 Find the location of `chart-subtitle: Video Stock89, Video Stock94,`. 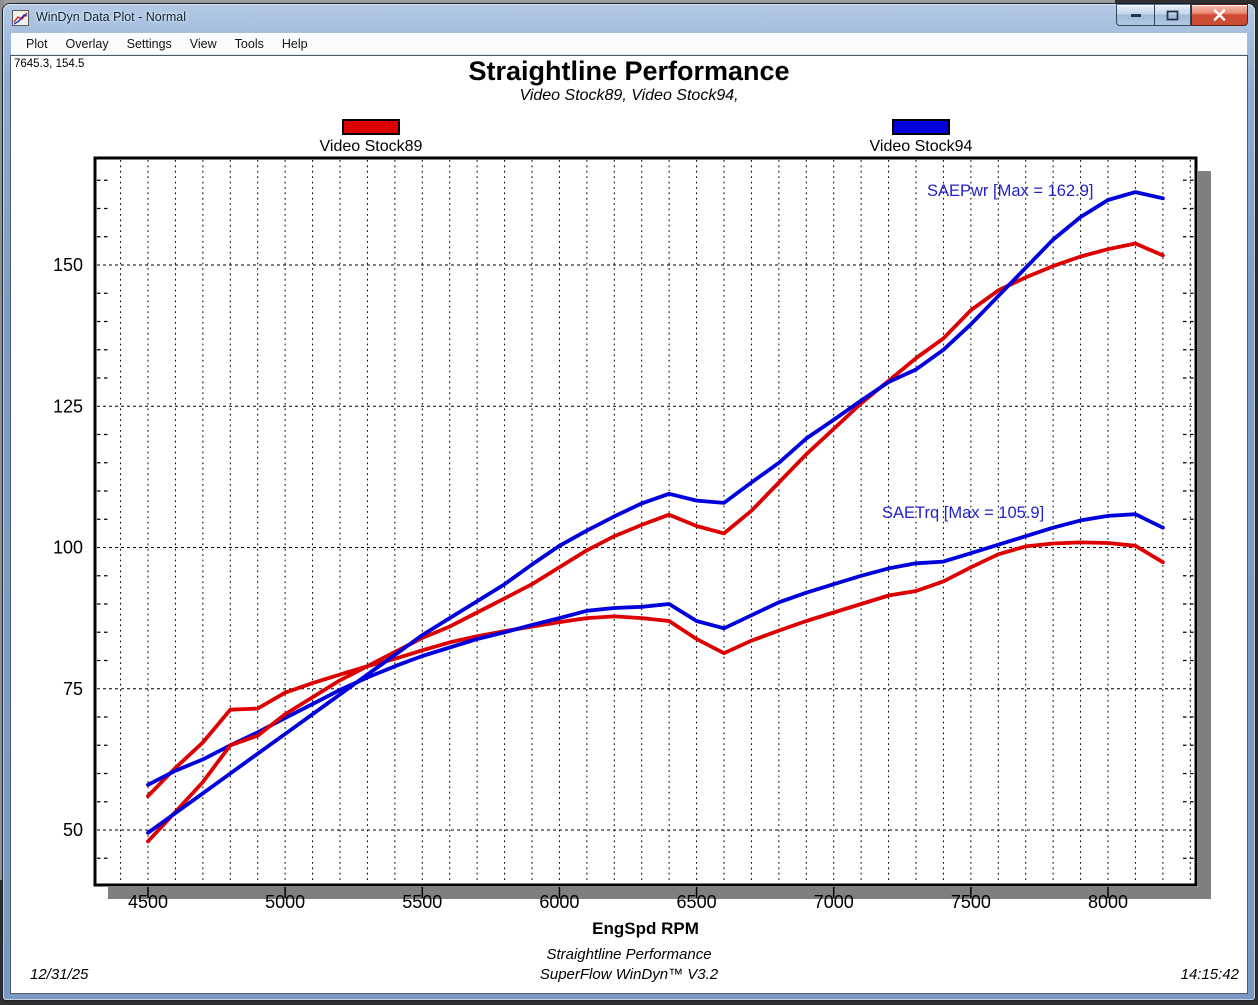

chart-subtitle: Video Stock89, Video Stock94, is located at coordinates (629, 95).